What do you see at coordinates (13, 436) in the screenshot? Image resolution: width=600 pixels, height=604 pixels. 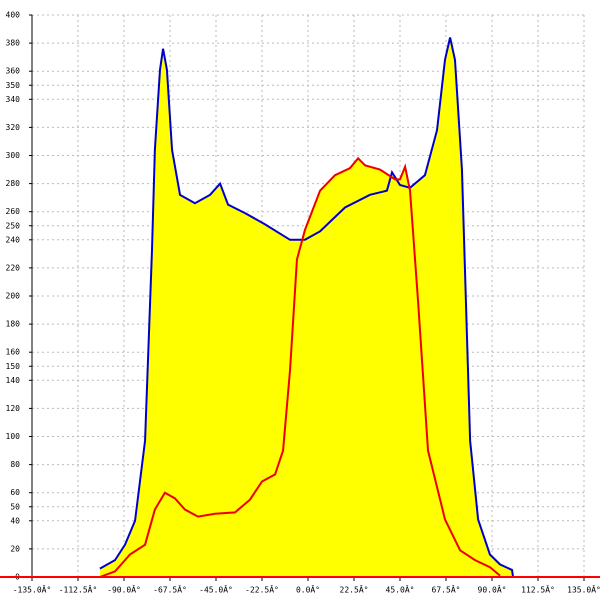 I see `y-tick-label: 100` at bounding box center [13, 436].